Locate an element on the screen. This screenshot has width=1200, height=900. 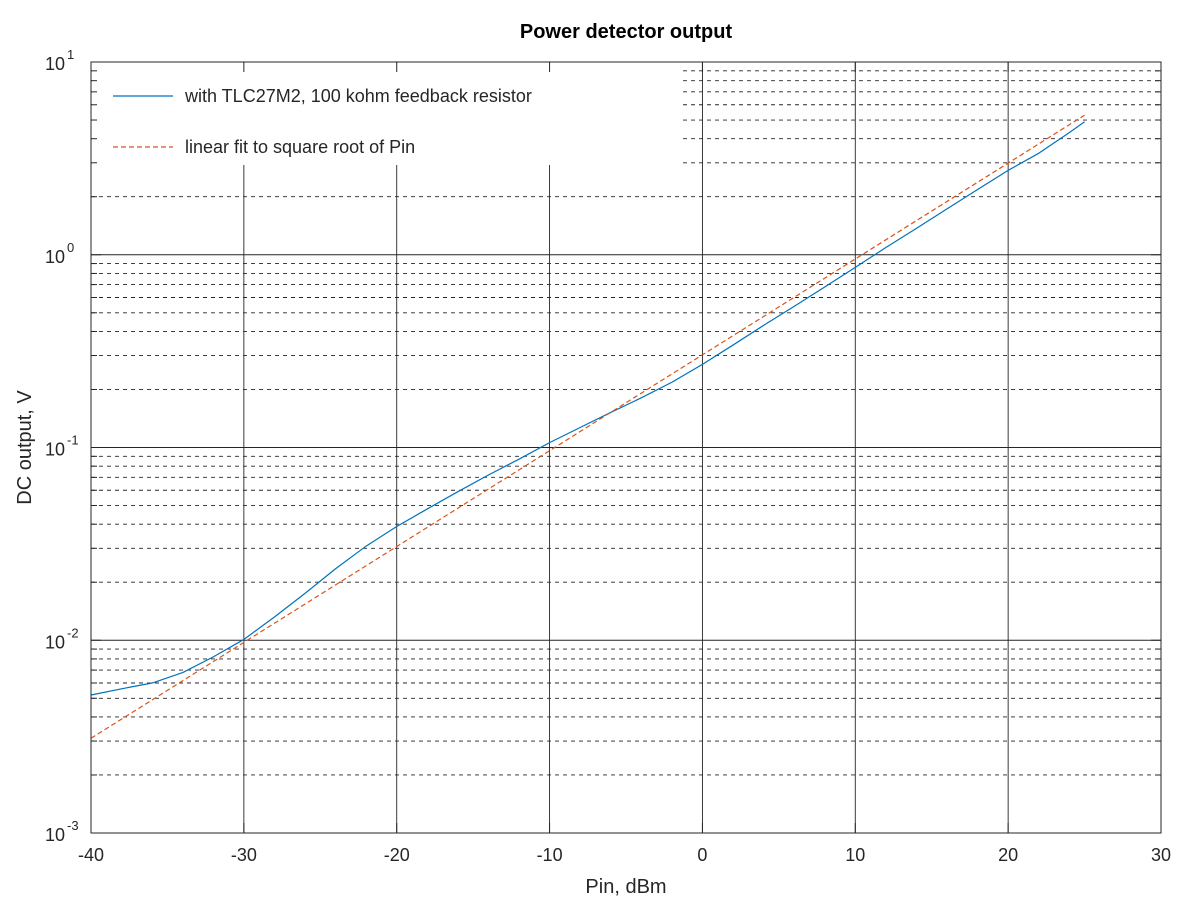
x-axis-label: Pin, dBm is located at coordinates (625, 887).